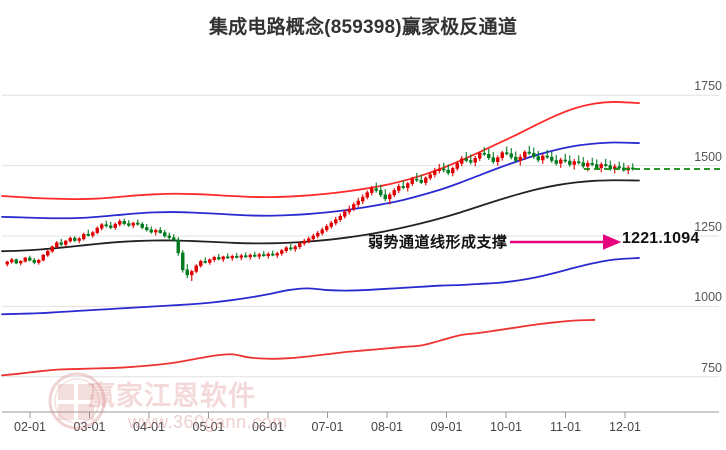  What do you see at coordinates (708, 227) in the screenshot?
I see `y-tick-label: 1250` at bounding box center [708, 227].